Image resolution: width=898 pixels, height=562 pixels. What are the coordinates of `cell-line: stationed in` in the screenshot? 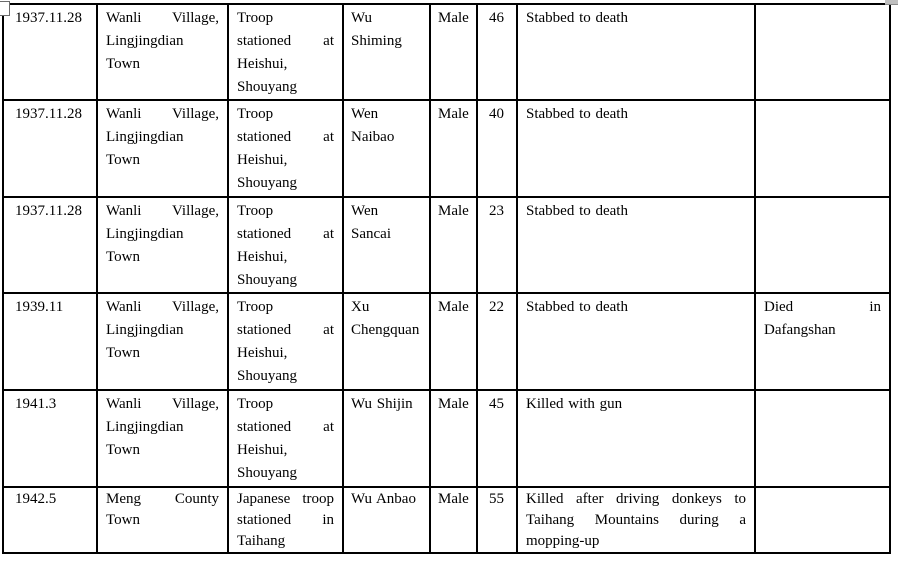 It's located at (285, 520).